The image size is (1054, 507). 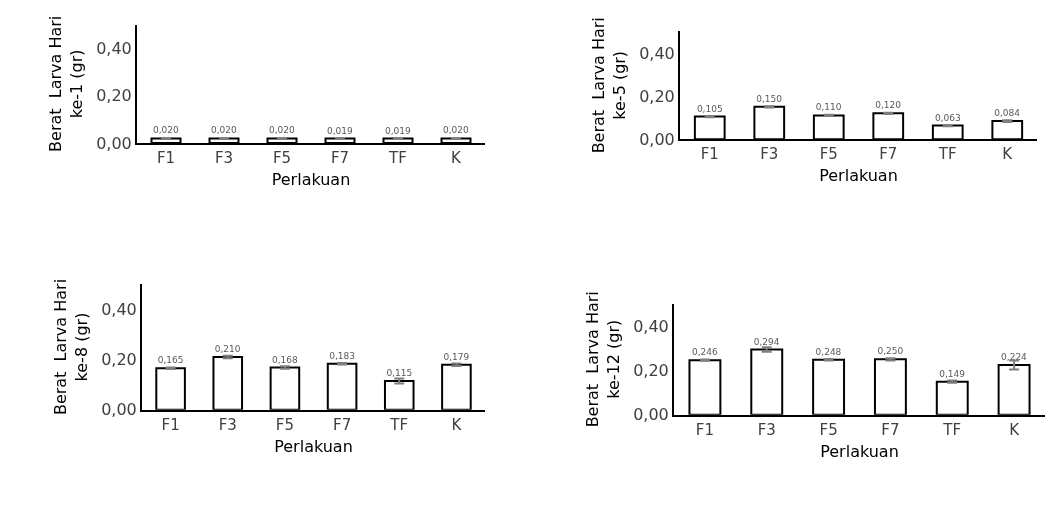 I want to click on data-label: 0,149, so click(x=952, y=373).